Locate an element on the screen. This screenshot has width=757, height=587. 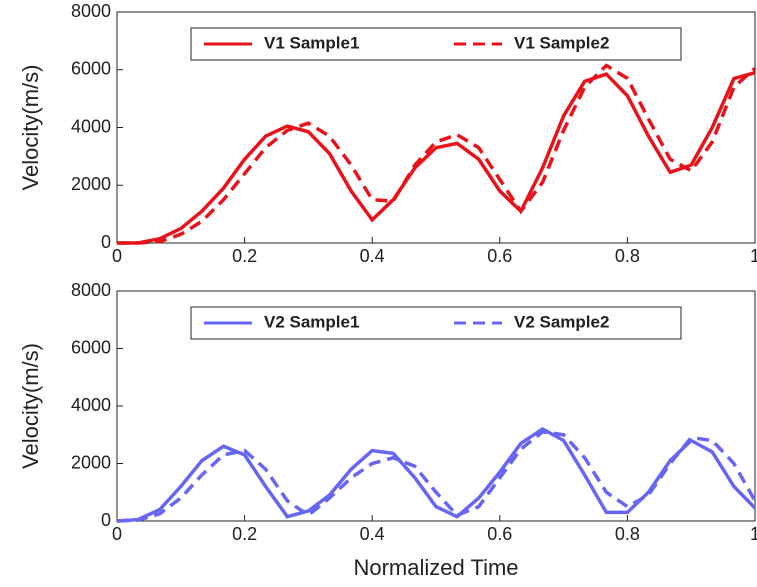
legend-label: V2 Sample2 is located at coordinates (561, 321).